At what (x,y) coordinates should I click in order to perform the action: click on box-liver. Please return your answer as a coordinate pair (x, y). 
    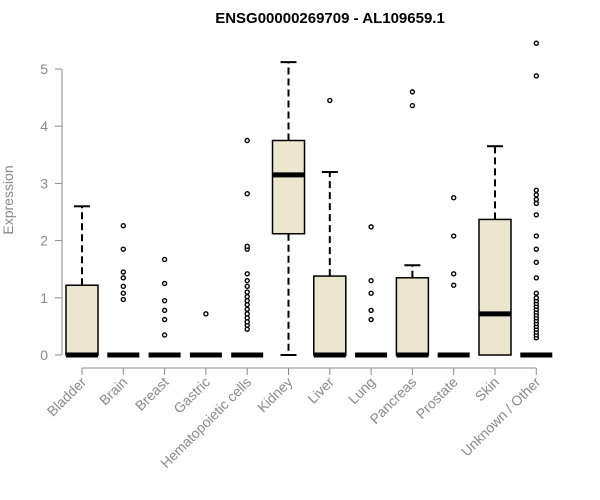
    Looking at the image, I should click on (330, 227).